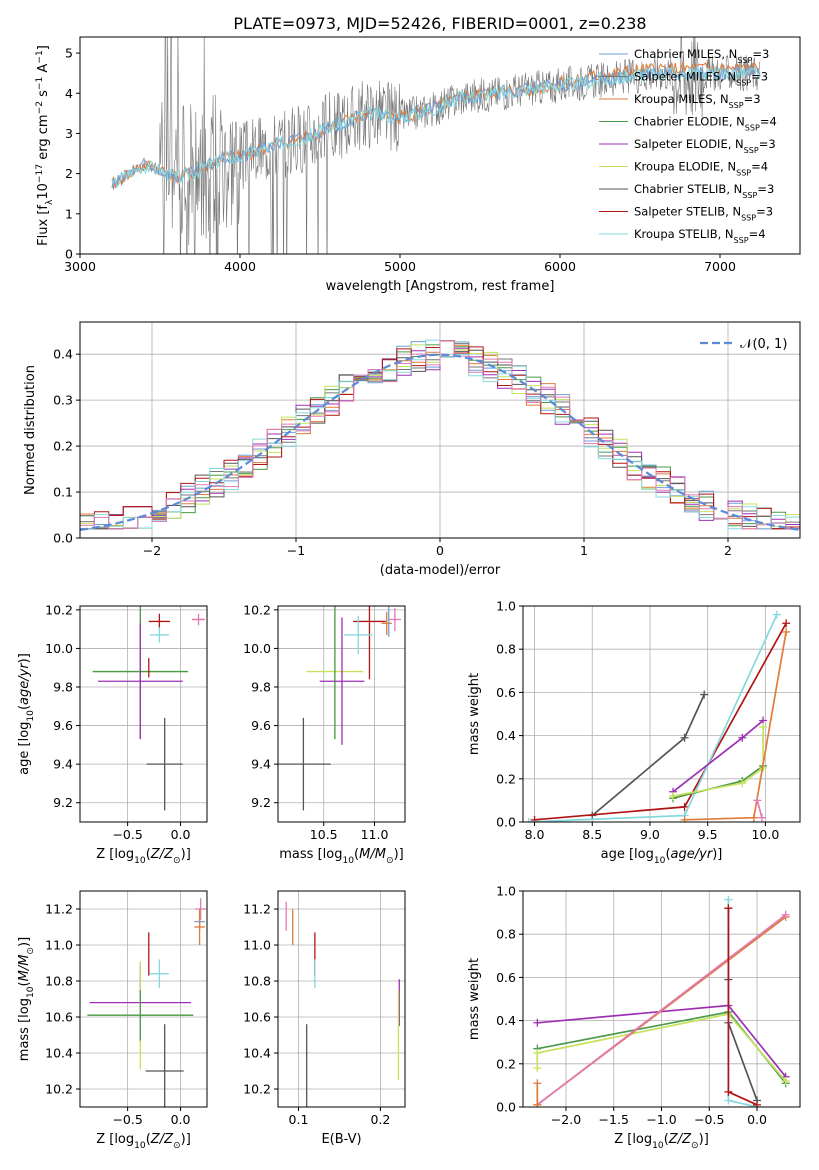 This screenshot has height=1170, width=819. I want to click on weight-line-salpeter-stelib, so click(742, 1007).